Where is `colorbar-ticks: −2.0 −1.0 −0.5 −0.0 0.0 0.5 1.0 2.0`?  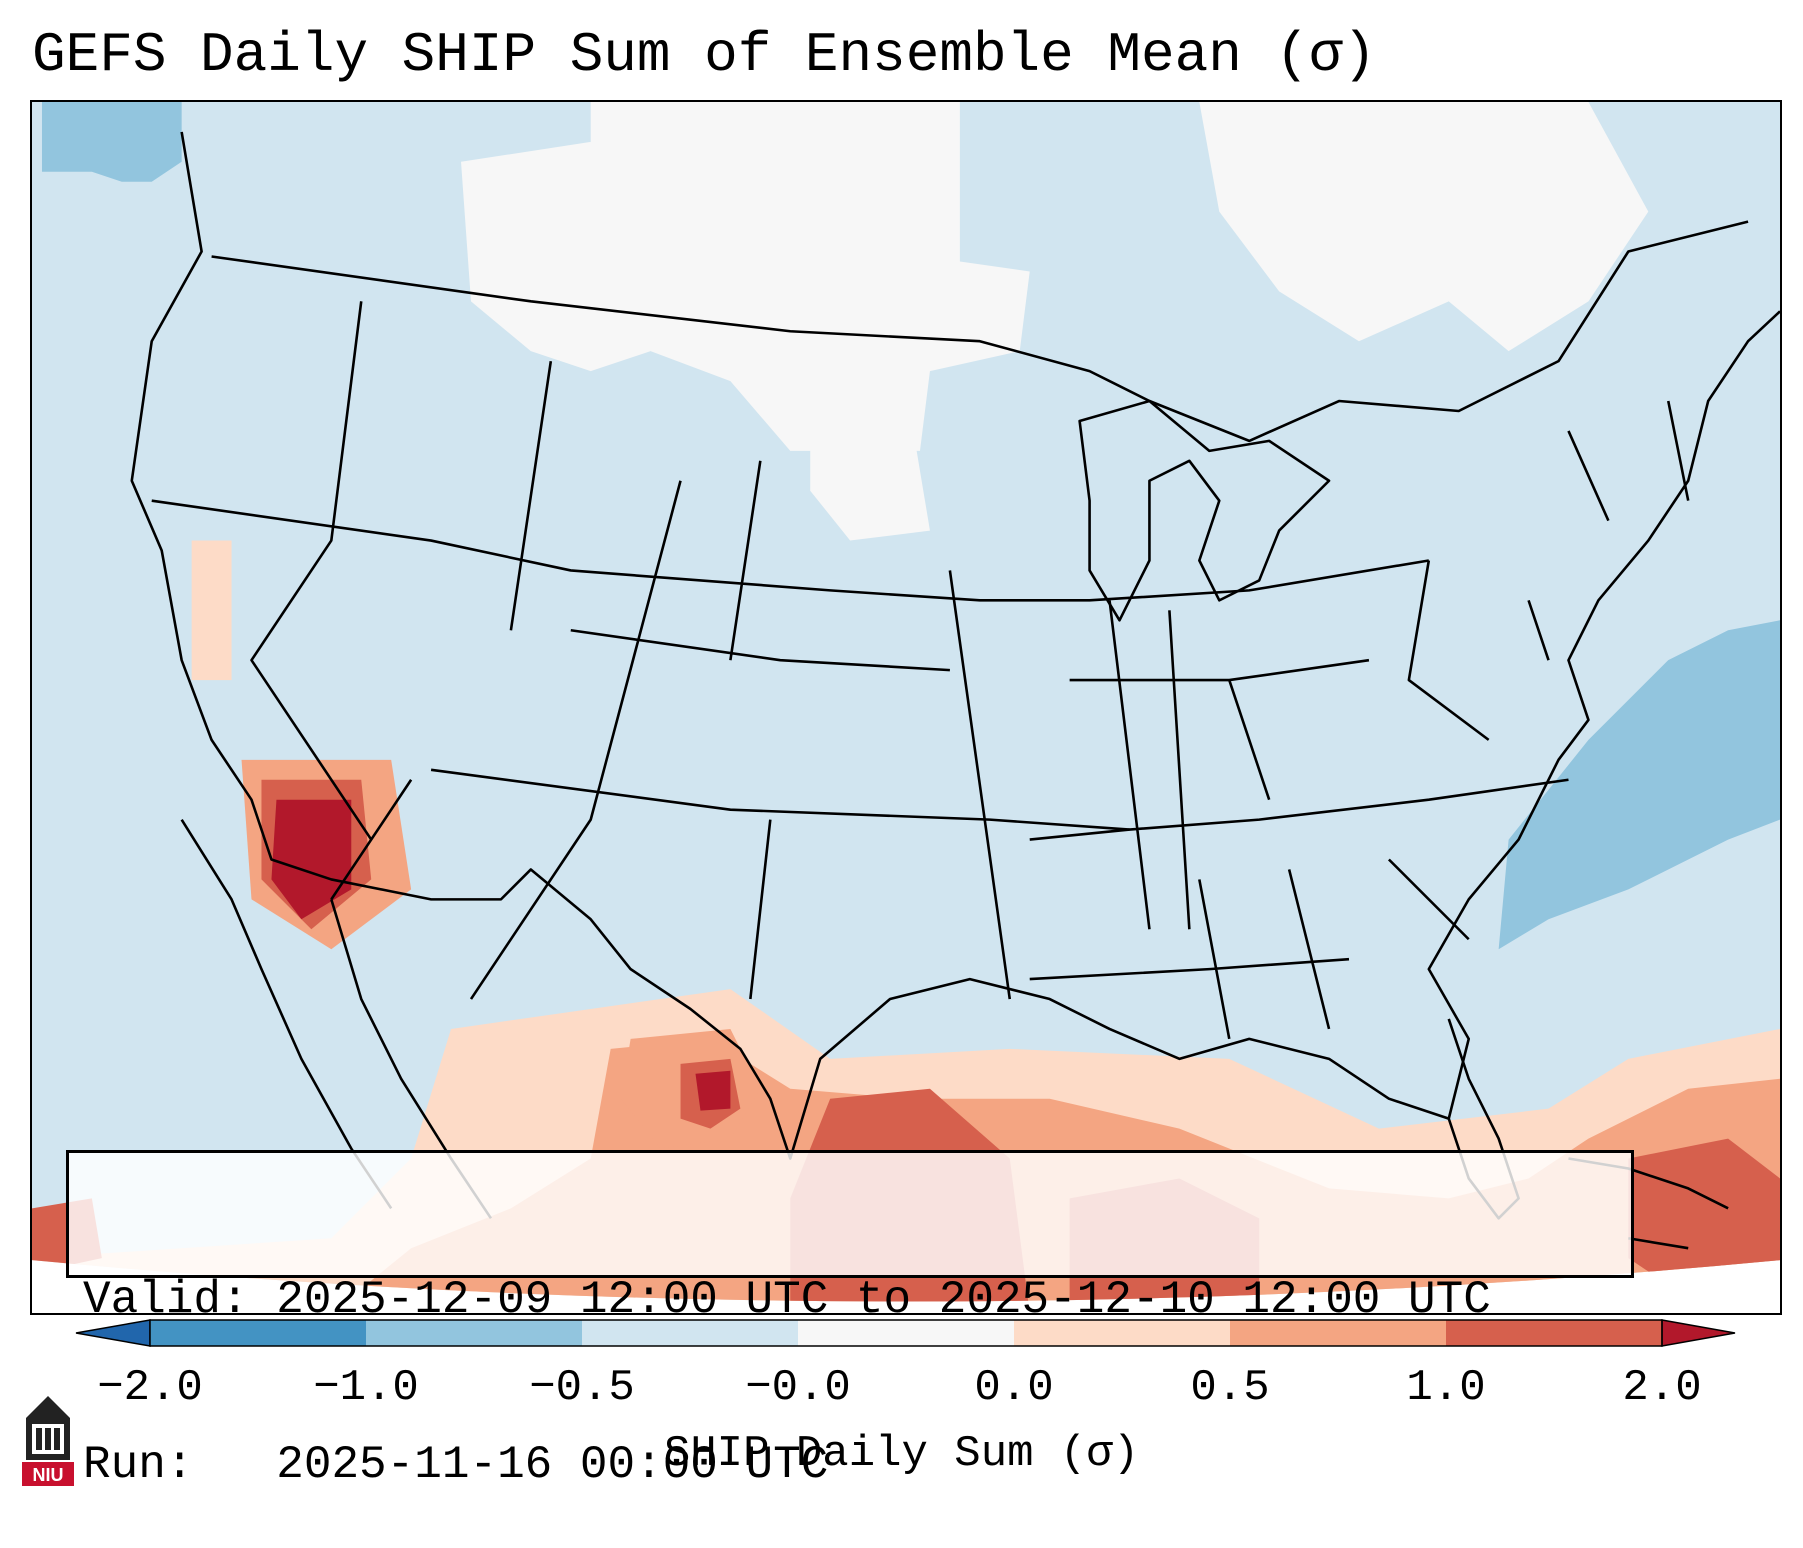
colorbar-ticks: −2.0 −1.0 −0.5 −0.0 0.0 0.5 1.0 2.0 is located at coordinates (901, 1388).